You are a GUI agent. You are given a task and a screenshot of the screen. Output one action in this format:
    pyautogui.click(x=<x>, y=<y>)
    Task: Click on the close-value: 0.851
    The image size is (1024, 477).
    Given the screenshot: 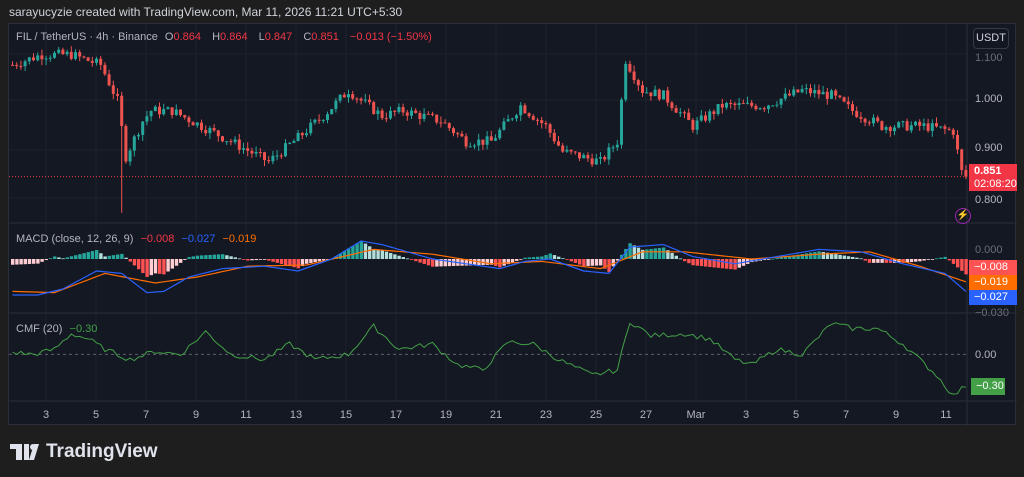 What is the action you would take?
    pyautogui.click(x=325, y=37)
    